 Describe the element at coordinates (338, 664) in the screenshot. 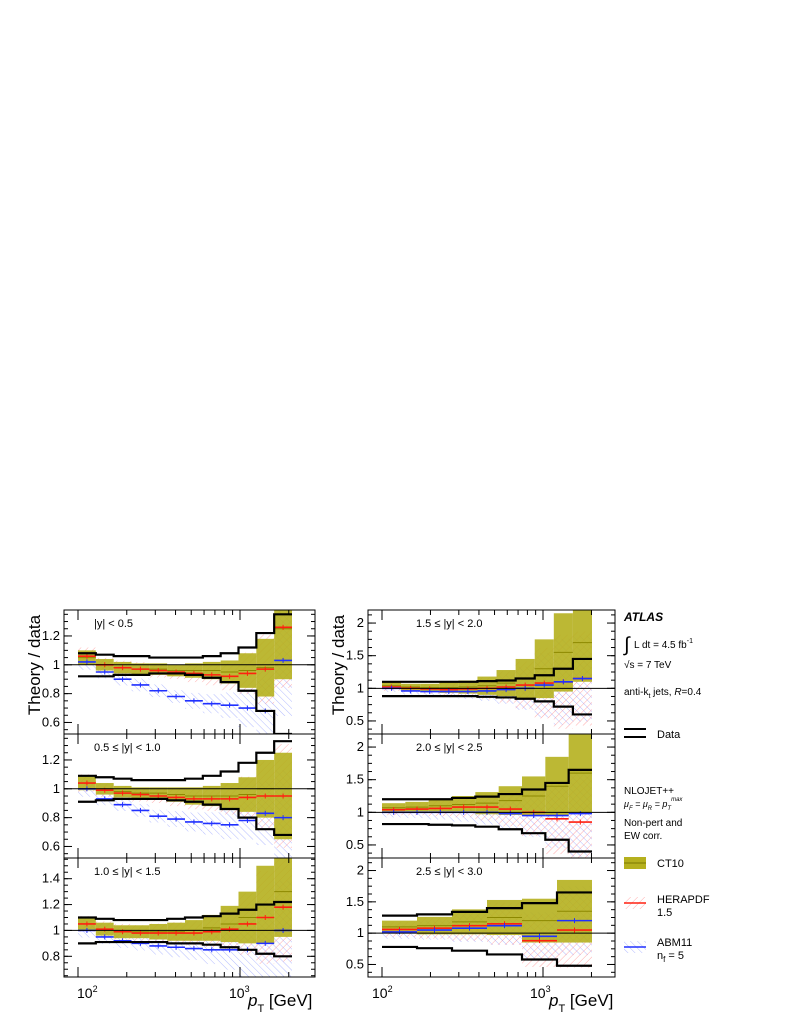

I see `ylabel-right: Theory / data` at that location.